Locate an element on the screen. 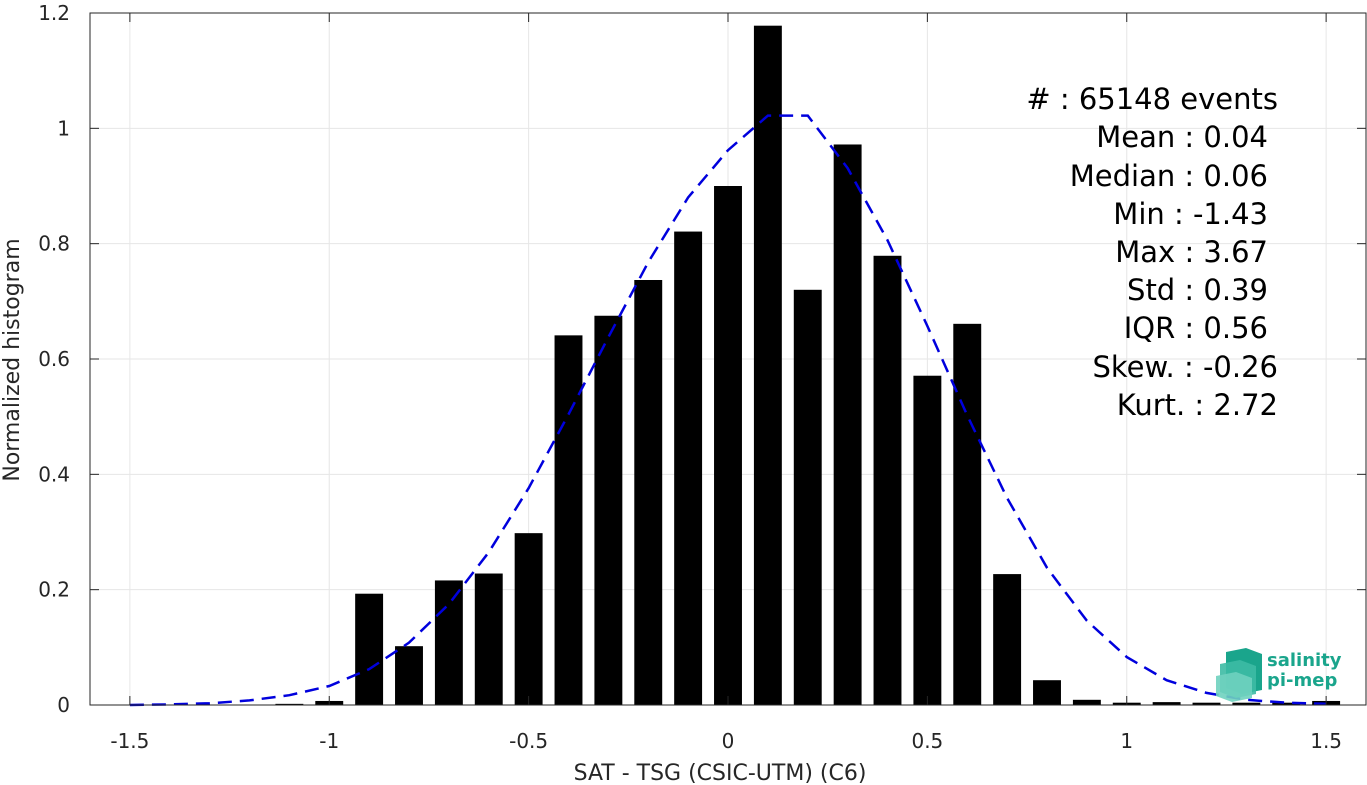 The image size is (1367, 785). stat-events: # : 65148 events is located at coordinates (1152, 99).